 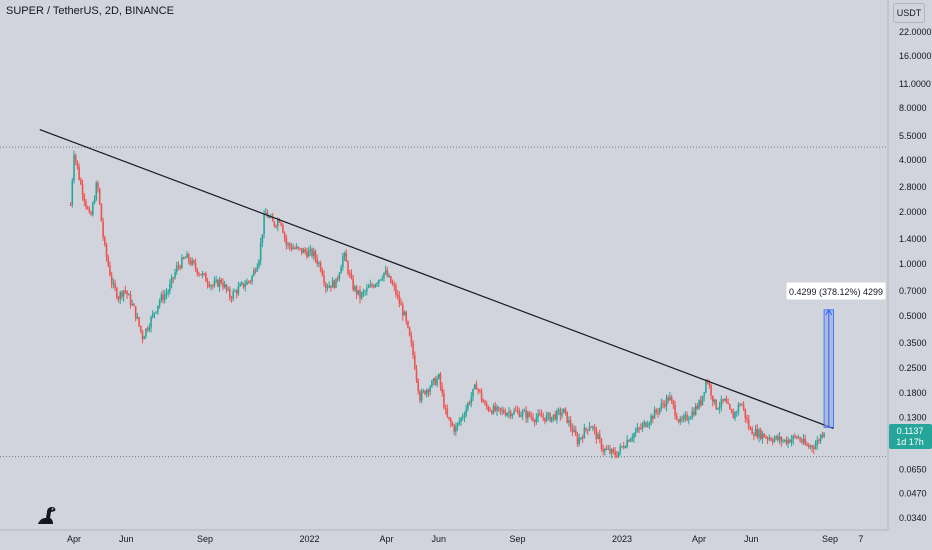 What do you see at coordinates (909, 13) in the screenshot?
I see `currency-button: USDT` at bounding box center [909, 13].